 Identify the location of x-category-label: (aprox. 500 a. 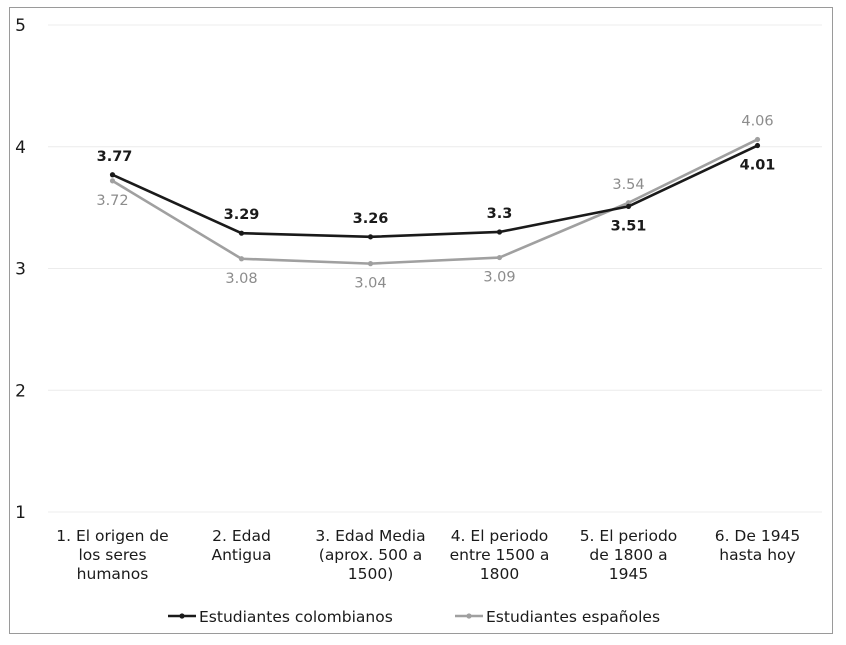
(370, 555).